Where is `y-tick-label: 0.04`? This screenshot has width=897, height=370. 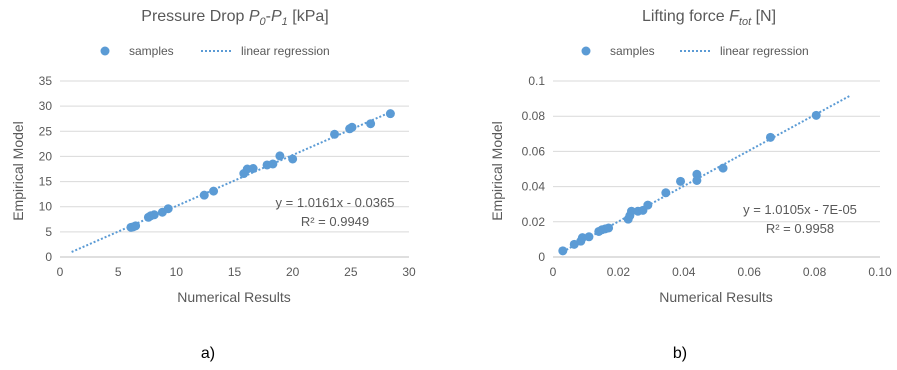 y-tick-label: 0.04 is located at coordinates (534, 187).